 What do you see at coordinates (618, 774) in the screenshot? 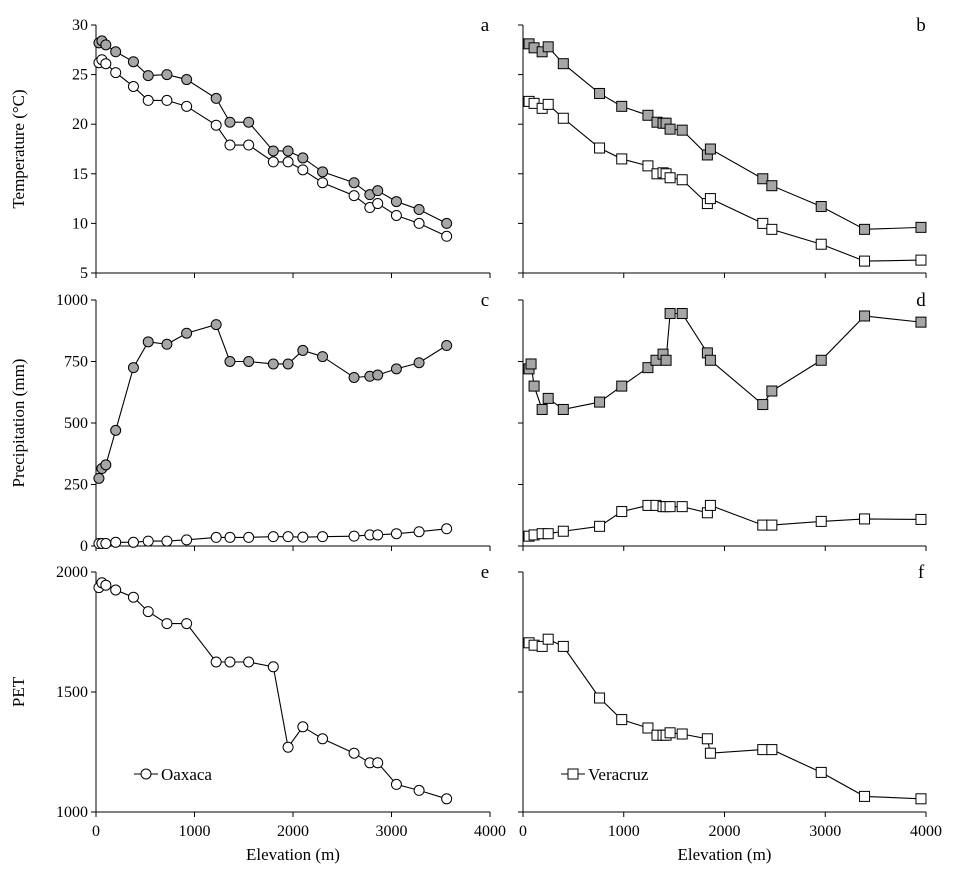
I see `legend-label: Veracruz` at bounding box center [618, 774].